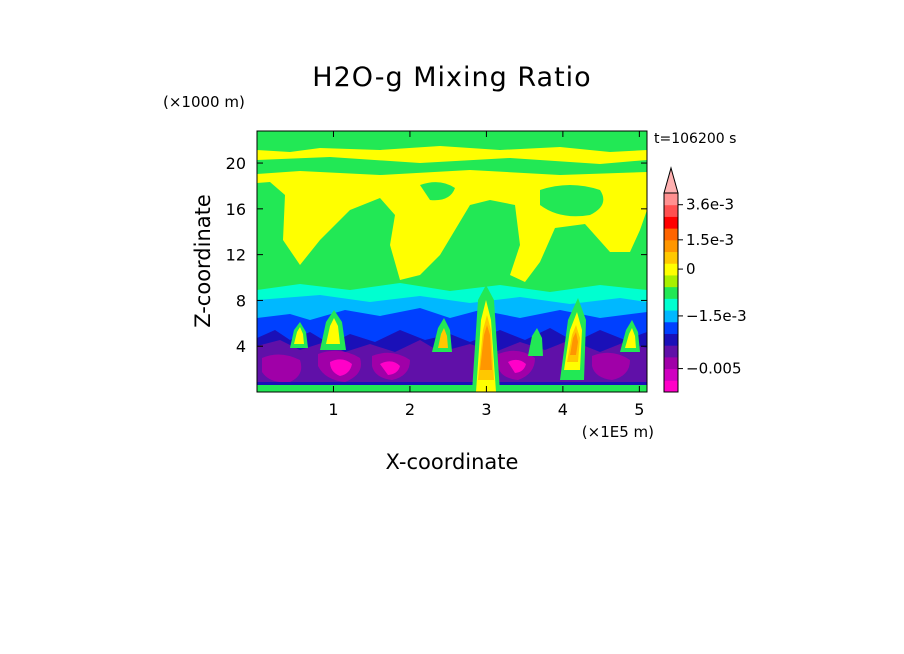 This screenshot has height=654, width=904. Describe the element at coordinates (446, 366) in the screenshot. I see `field-violet` at that location.